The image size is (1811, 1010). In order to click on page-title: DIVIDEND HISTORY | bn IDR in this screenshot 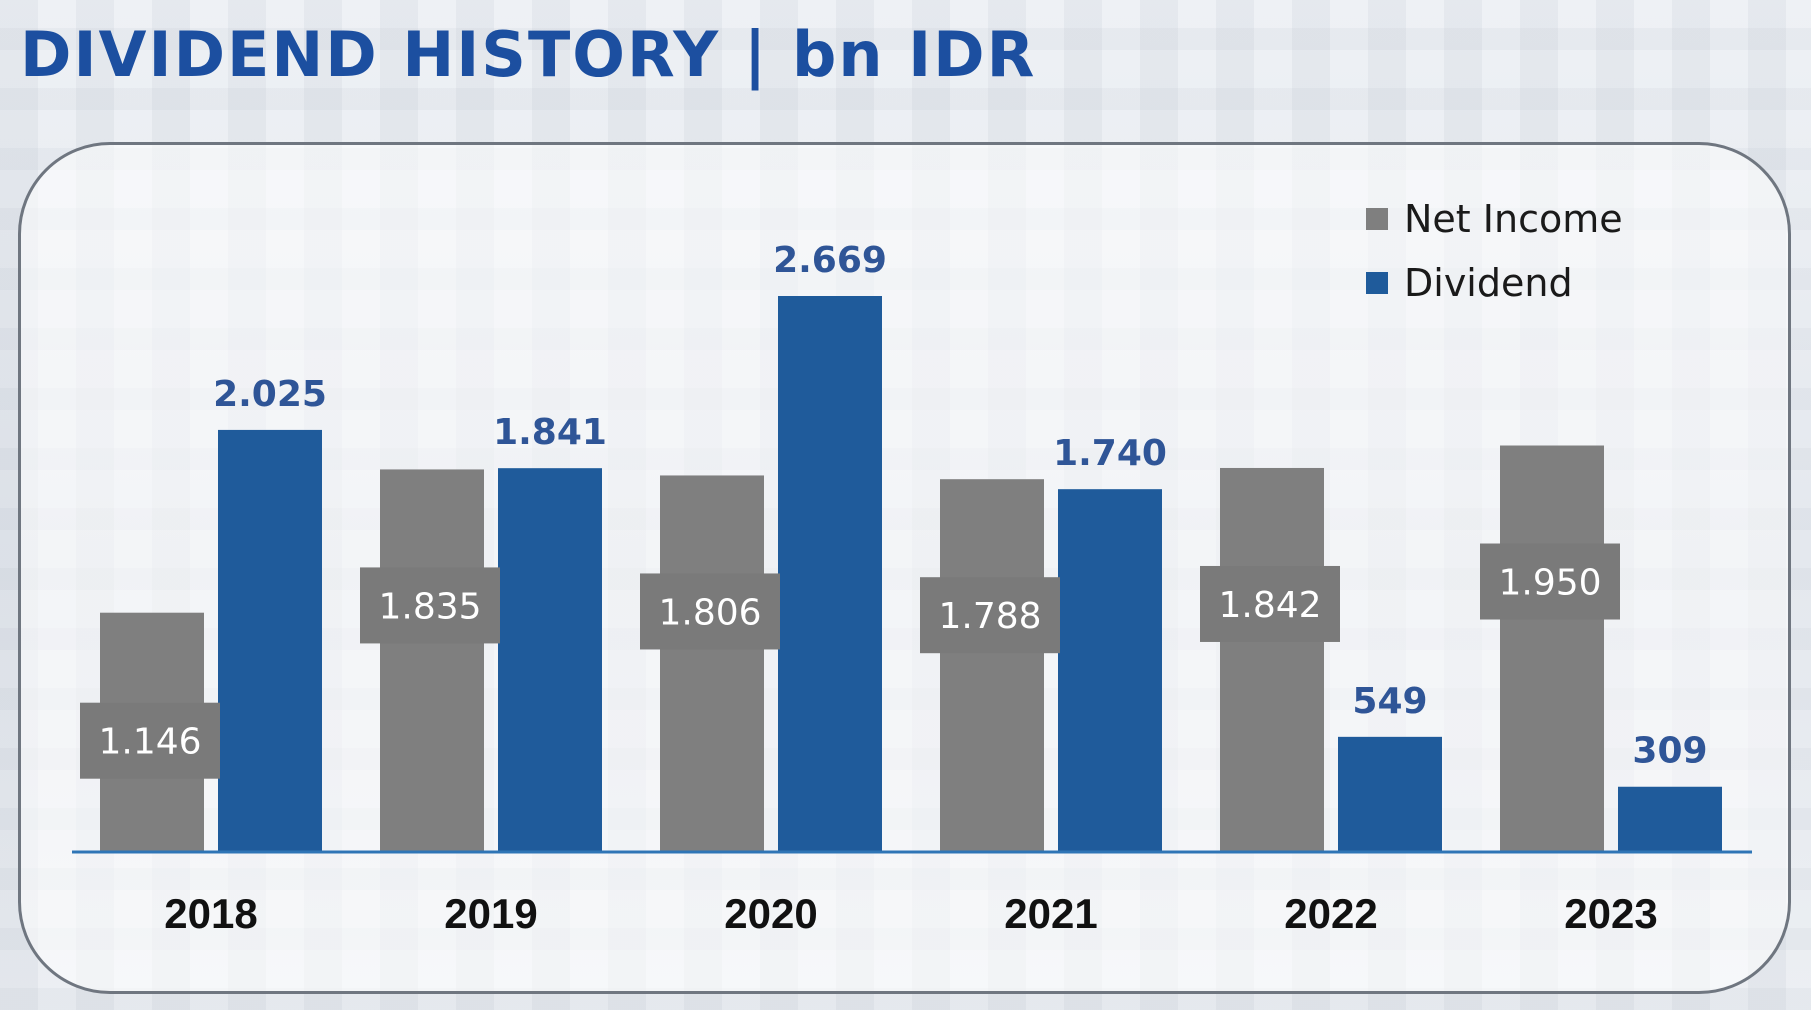, I will do `click(528, 54)`.